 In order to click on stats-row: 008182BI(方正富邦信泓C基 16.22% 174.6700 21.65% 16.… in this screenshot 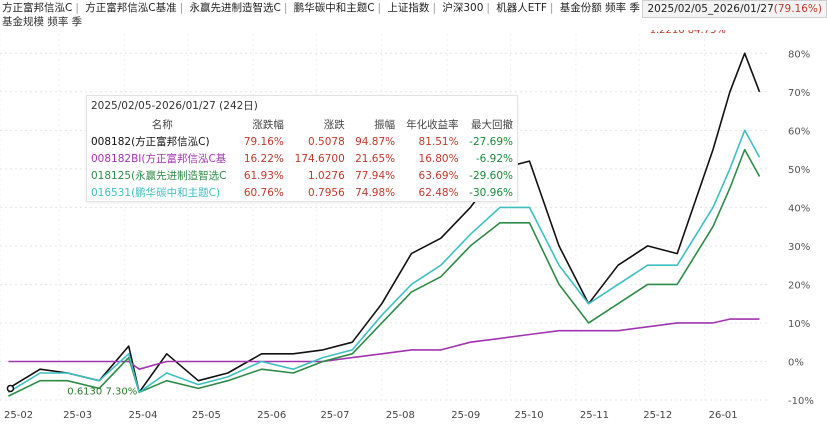, I will do `click(302, 158)`.